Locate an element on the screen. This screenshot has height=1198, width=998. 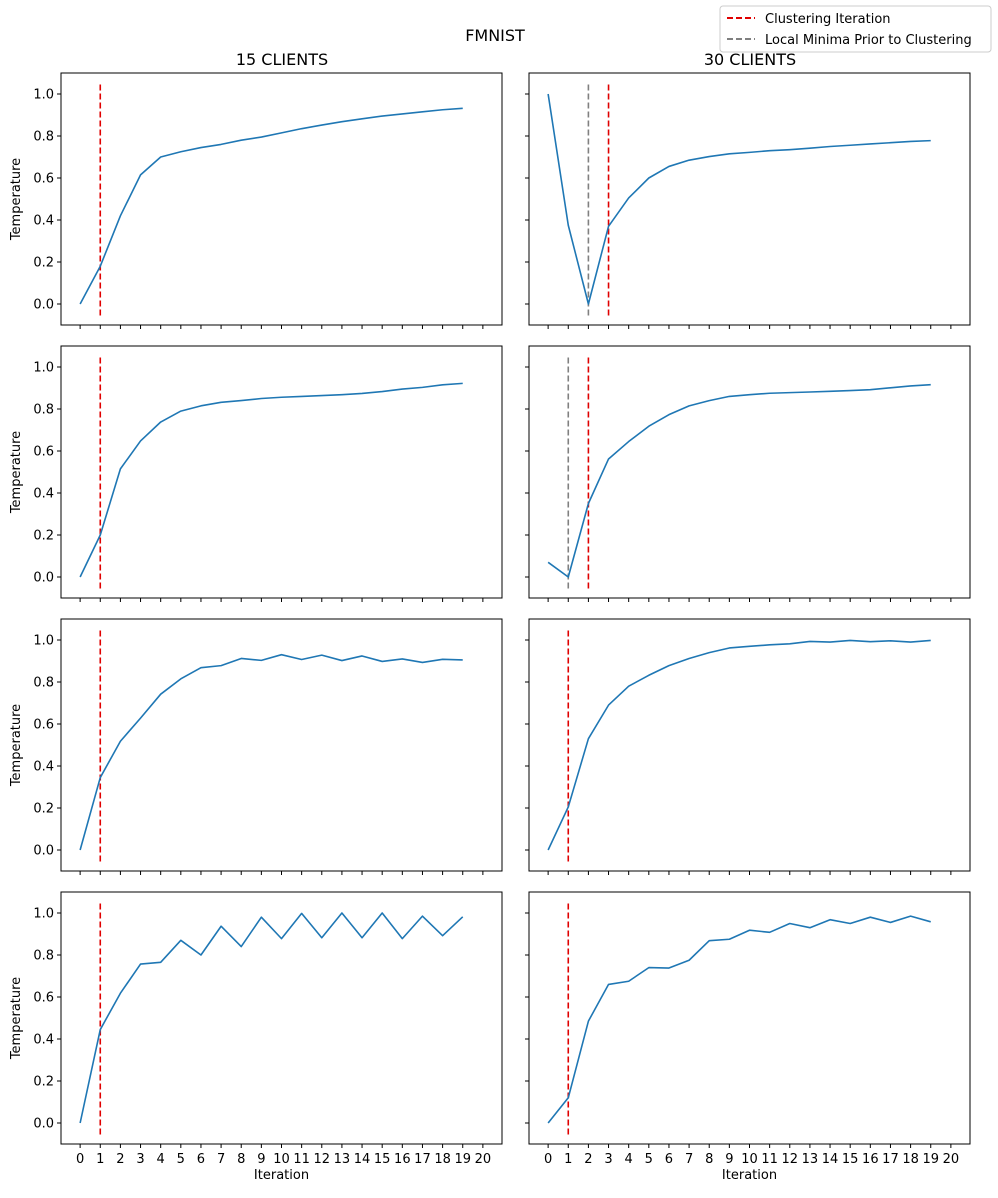
column-title-30-clients: 30 CLIENTS is located at coordinates (750, 59).